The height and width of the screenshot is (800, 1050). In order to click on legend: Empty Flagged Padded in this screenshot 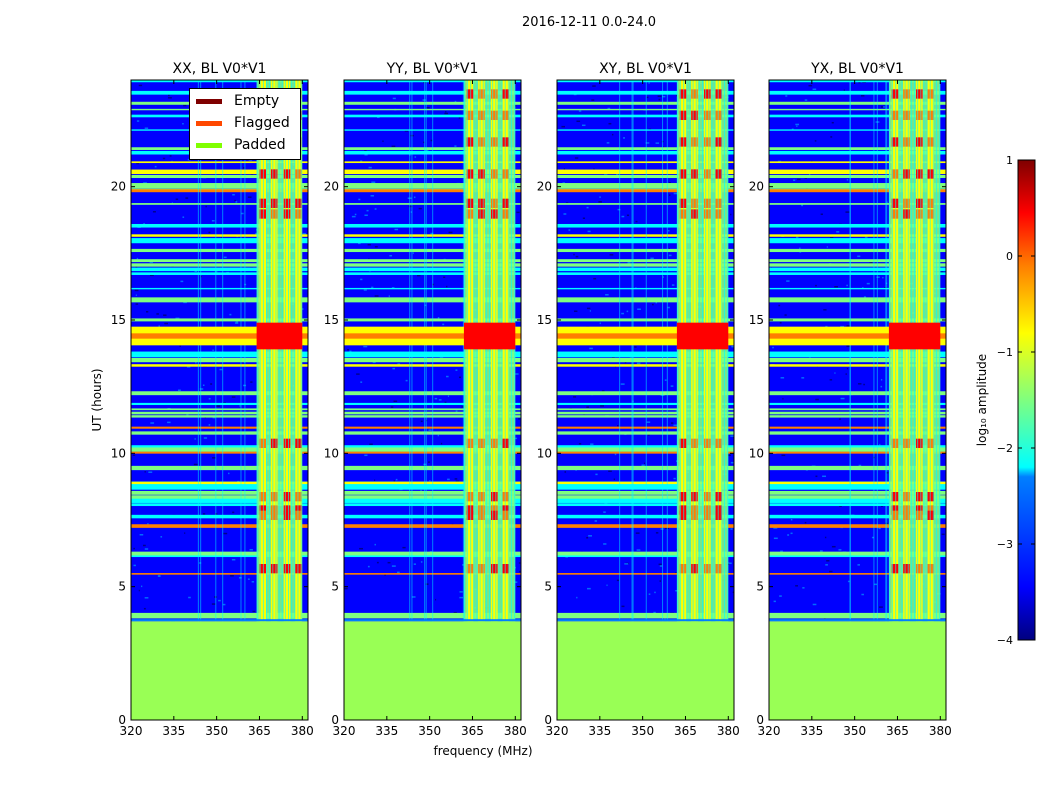, I will do `click(245, 124)`.